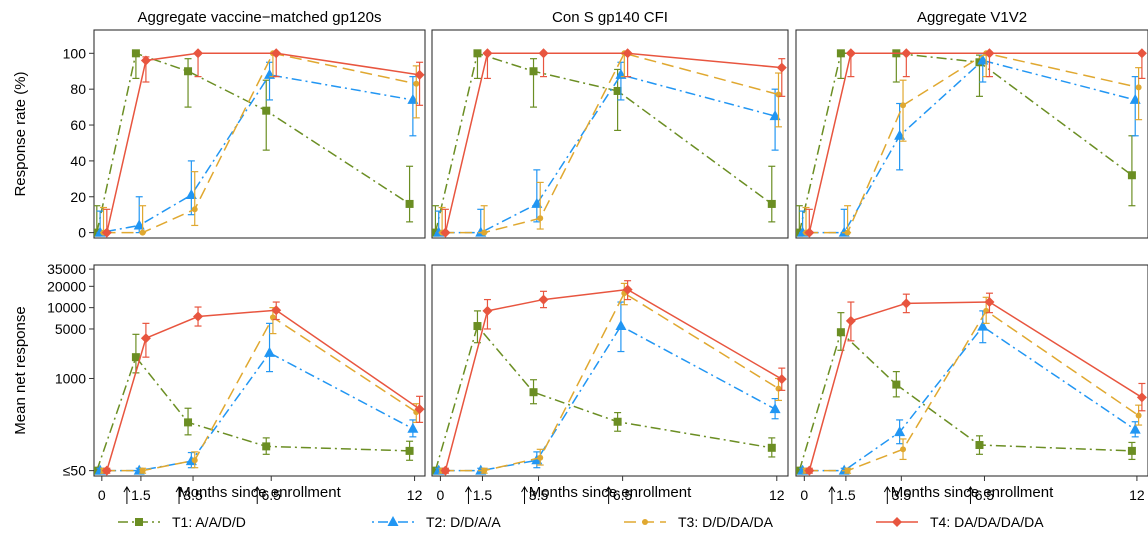  I want to click on x-tick-label-3-0: 0, so click(804, 495).